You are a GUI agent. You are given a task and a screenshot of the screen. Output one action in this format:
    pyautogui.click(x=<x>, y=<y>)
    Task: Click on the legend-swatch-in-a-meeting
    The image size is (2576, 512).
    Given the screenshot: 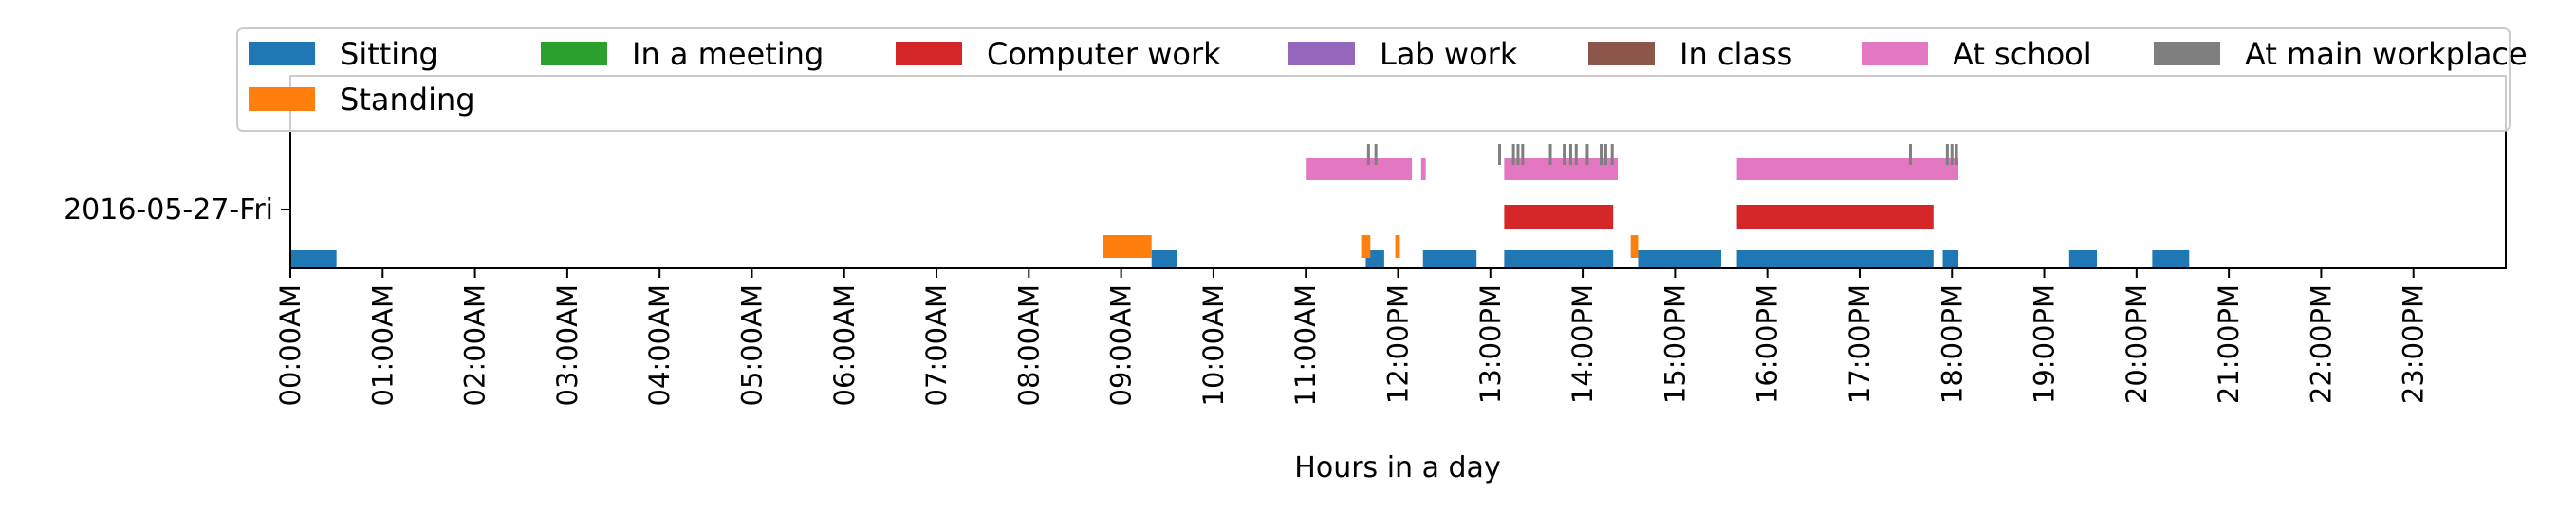 What is the action you would take?
    pyautogui.click(x=574, y=53)
    